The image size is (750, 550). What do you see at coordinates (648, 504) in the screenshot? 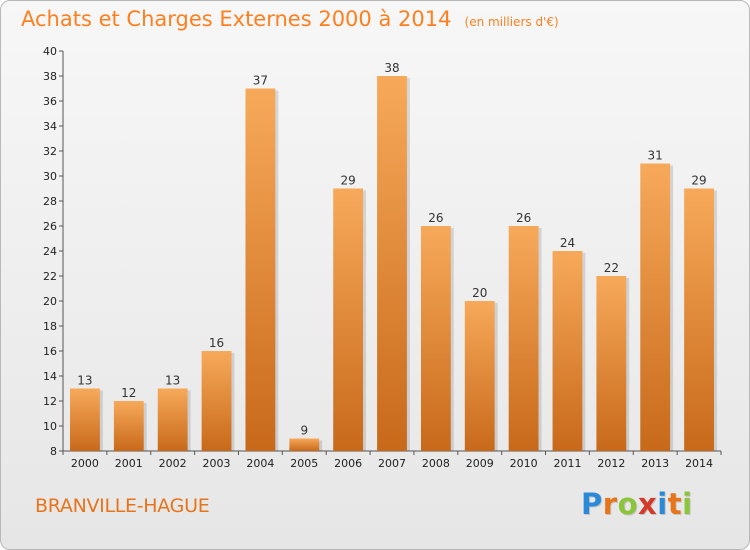
I see `logo-letter: x` at bounding box center [648, 504].